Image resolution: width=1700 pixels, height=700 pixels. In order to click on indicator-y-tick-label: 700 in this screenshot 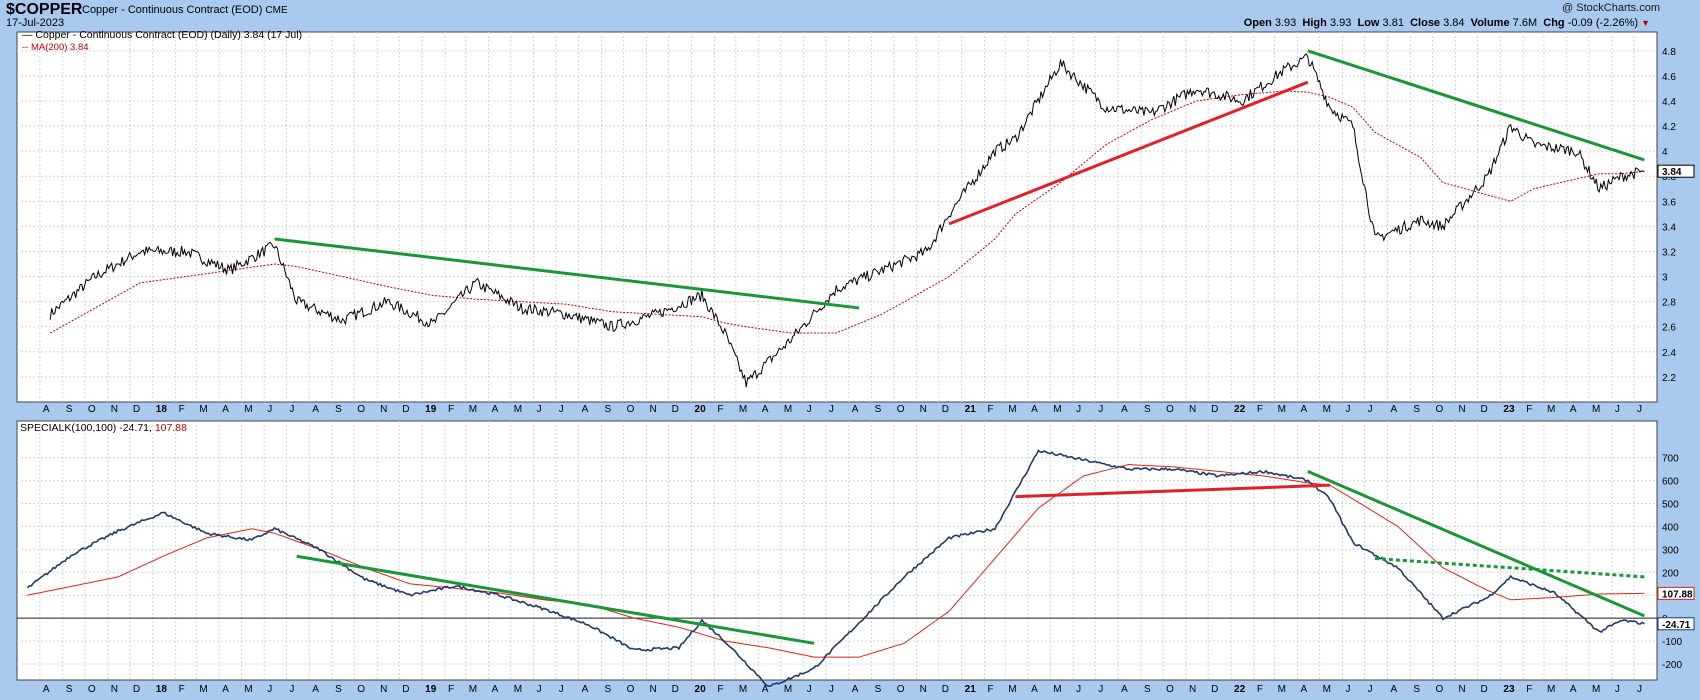, I will do `click(1670, 459)`.